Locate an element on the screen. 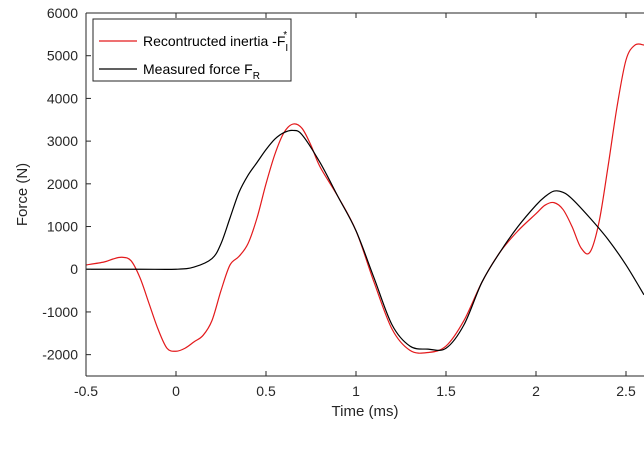 The height and width of the screenshot is (458, 644). x-tick-label: 0.5 is located at coordinates (266, 391).